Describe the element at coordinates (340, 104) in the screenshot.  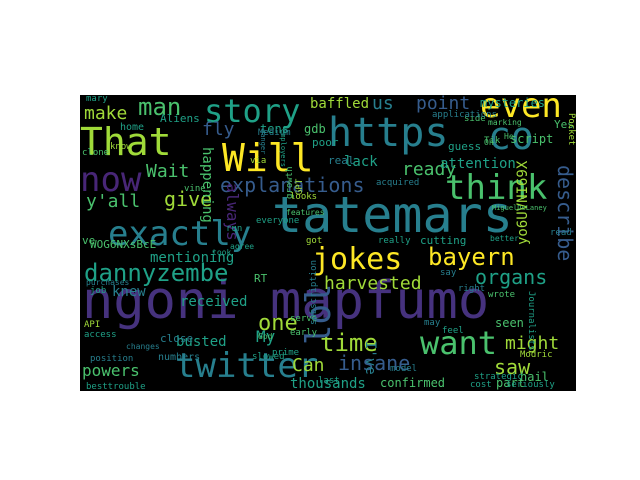
I see `word-baffled: baffled` at that location.